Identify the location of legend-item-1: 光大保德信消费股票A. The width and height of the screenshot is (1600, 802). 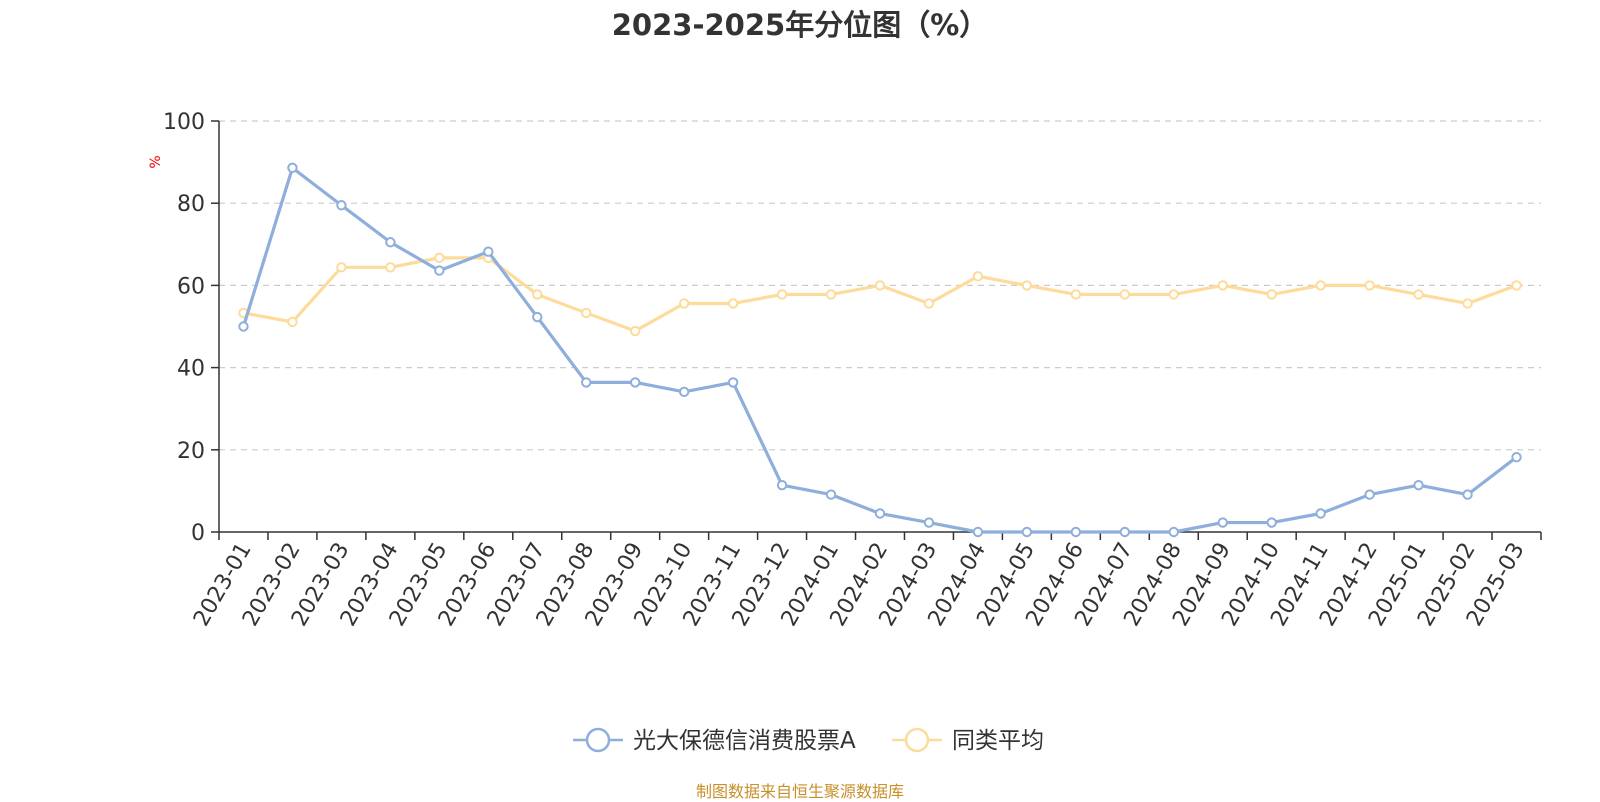
(714, 740).